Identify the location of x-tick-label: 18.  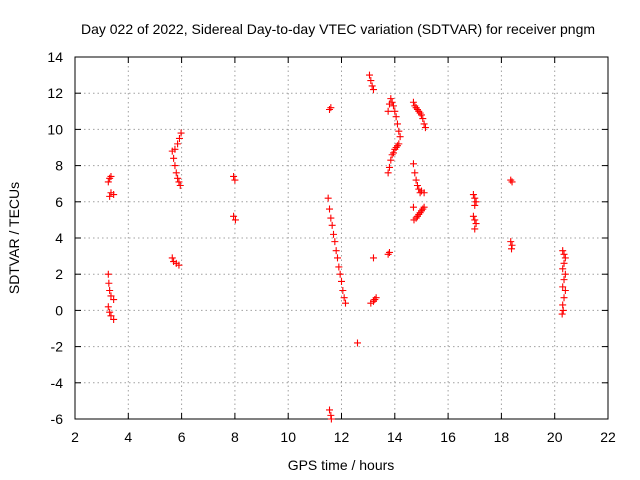
(502, 437).